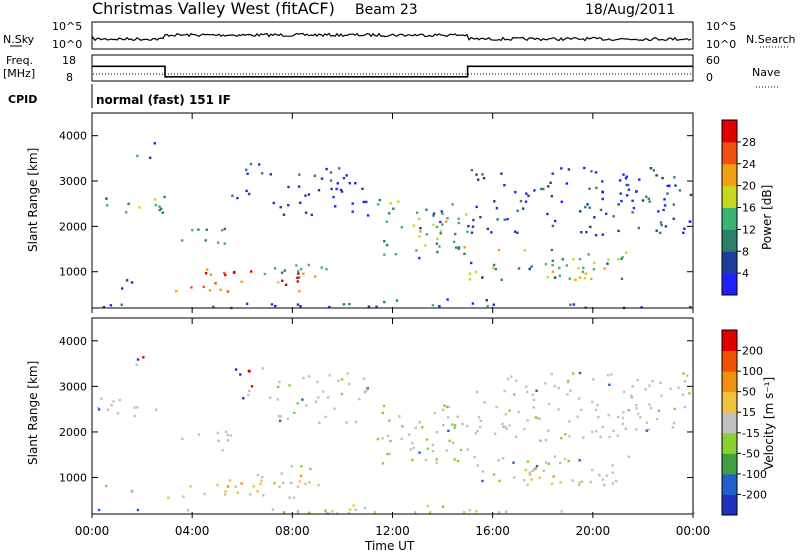  What do you see at coordinates (73, 136) in the screenshot?
I see `y-tick-label: 4000` at bounding box center [73, 136].